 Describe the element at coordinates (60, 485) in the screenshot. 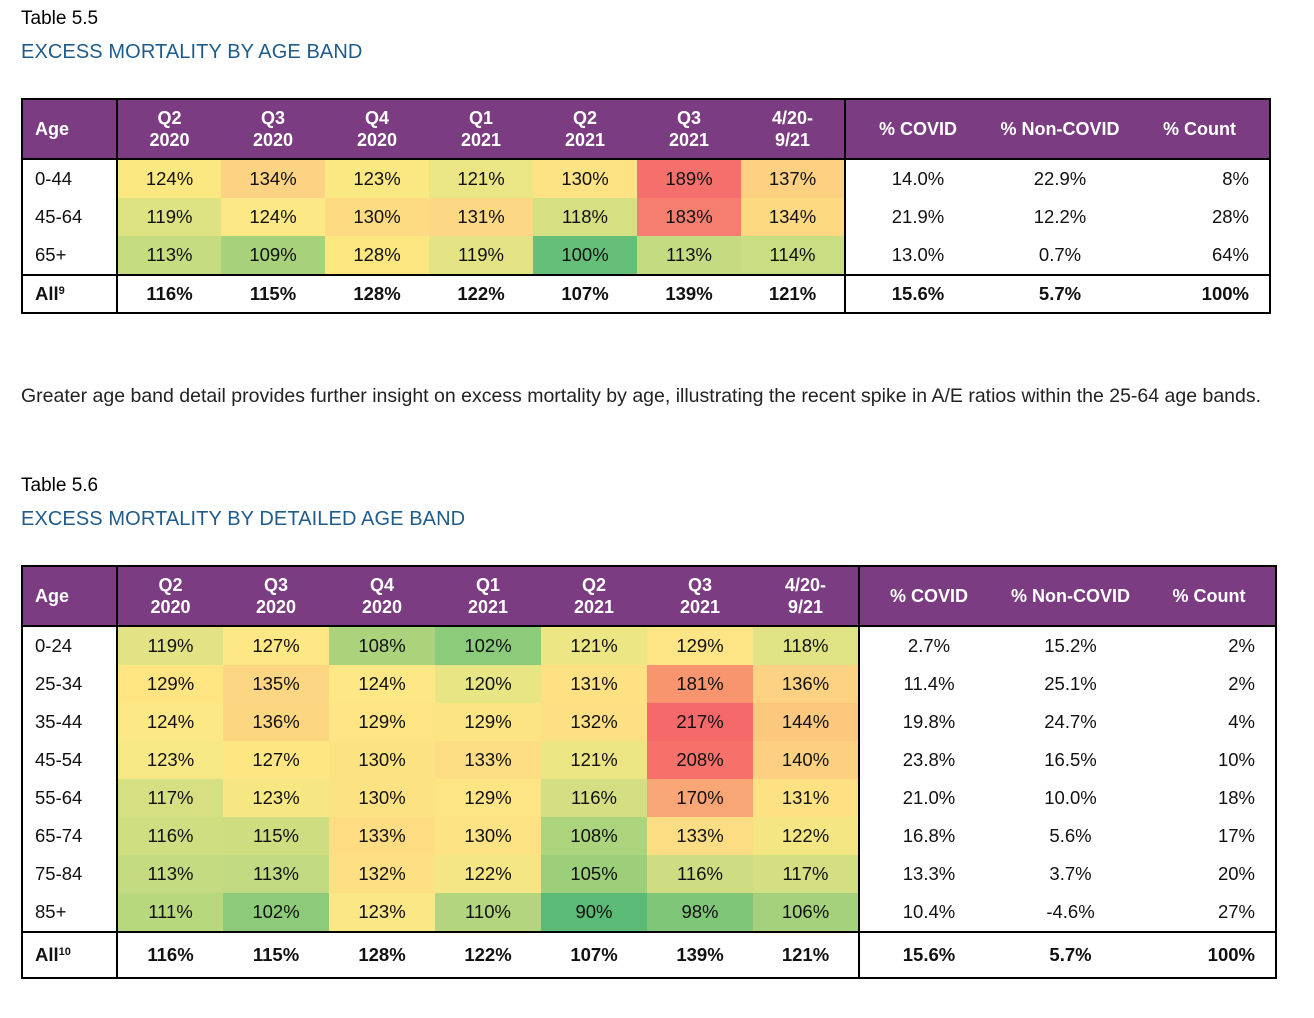

I see `table-5-6-label: Table 5.6` at that location.